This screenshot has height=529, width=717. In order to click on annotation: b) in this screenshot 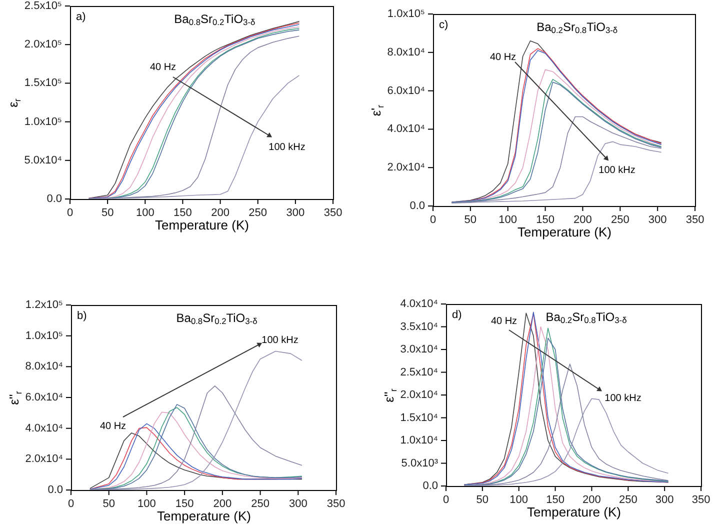, I will do `click(82, 316)`.